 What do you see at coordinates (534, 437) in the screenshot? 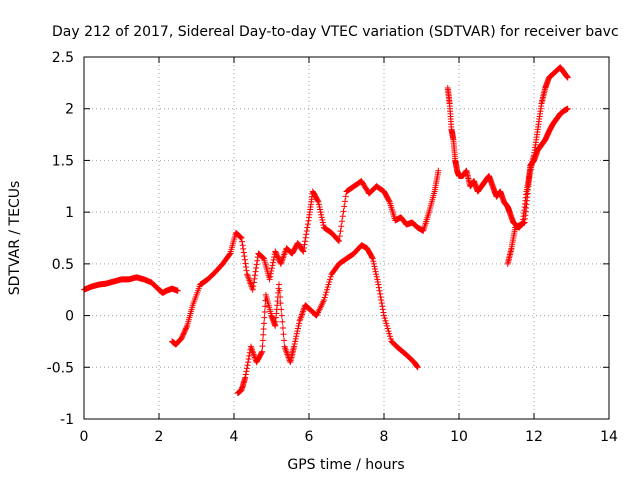
I see `x-tick-label: 12` at bounding box center [534, 437].